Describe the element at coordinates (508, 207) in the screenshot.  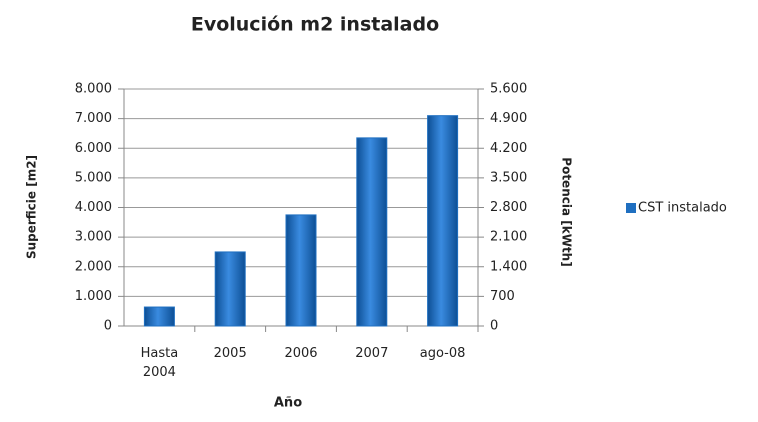
I see `y2-tick-label: 2.800` at that location.